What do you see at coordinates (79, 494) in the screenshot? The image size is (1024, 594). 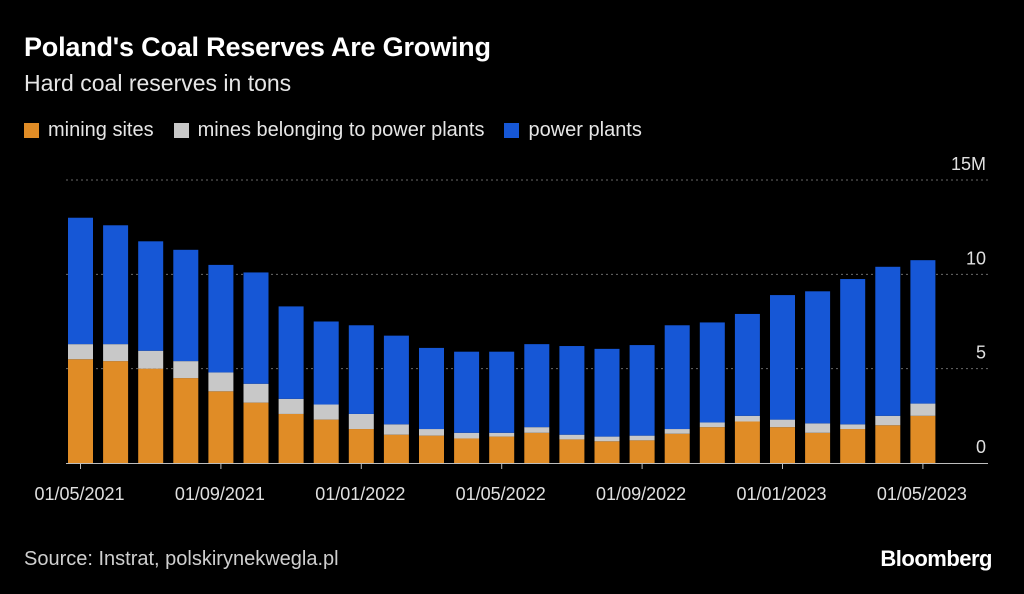 I see `x-tick-label: 01/05/2021` at bounding box center [79, 494].